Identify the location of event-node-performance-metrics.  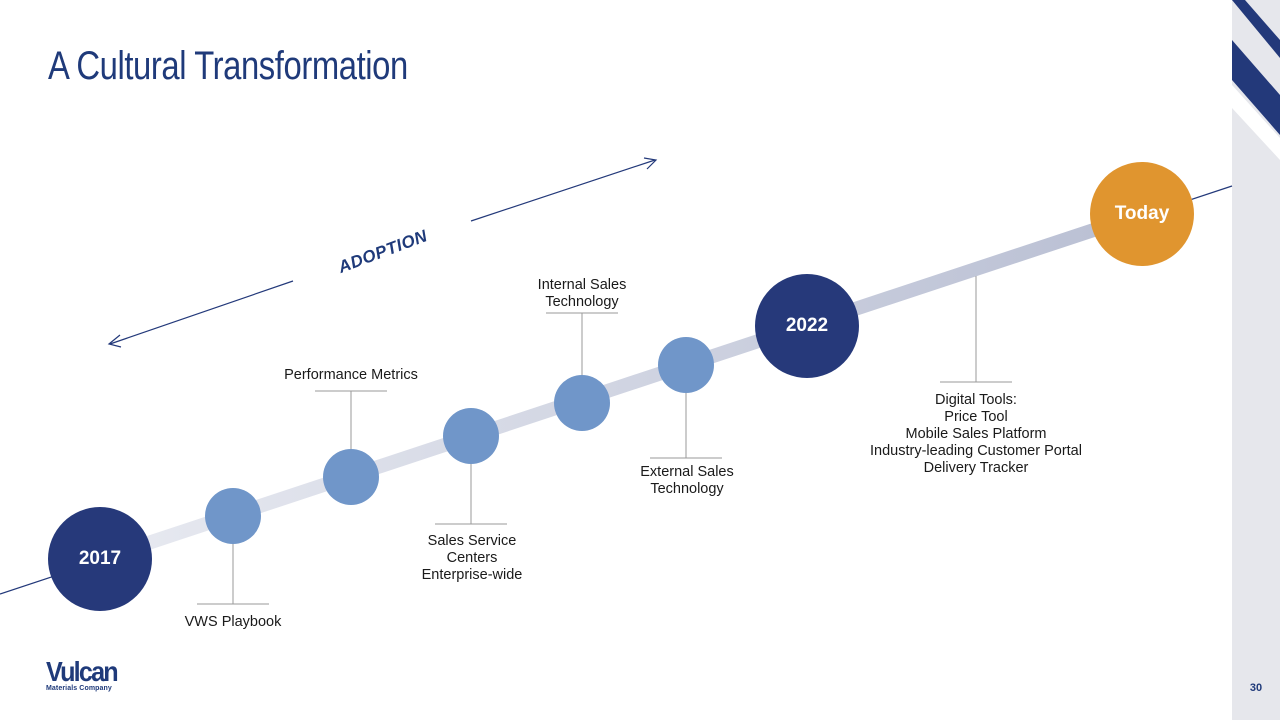
(351, 477).